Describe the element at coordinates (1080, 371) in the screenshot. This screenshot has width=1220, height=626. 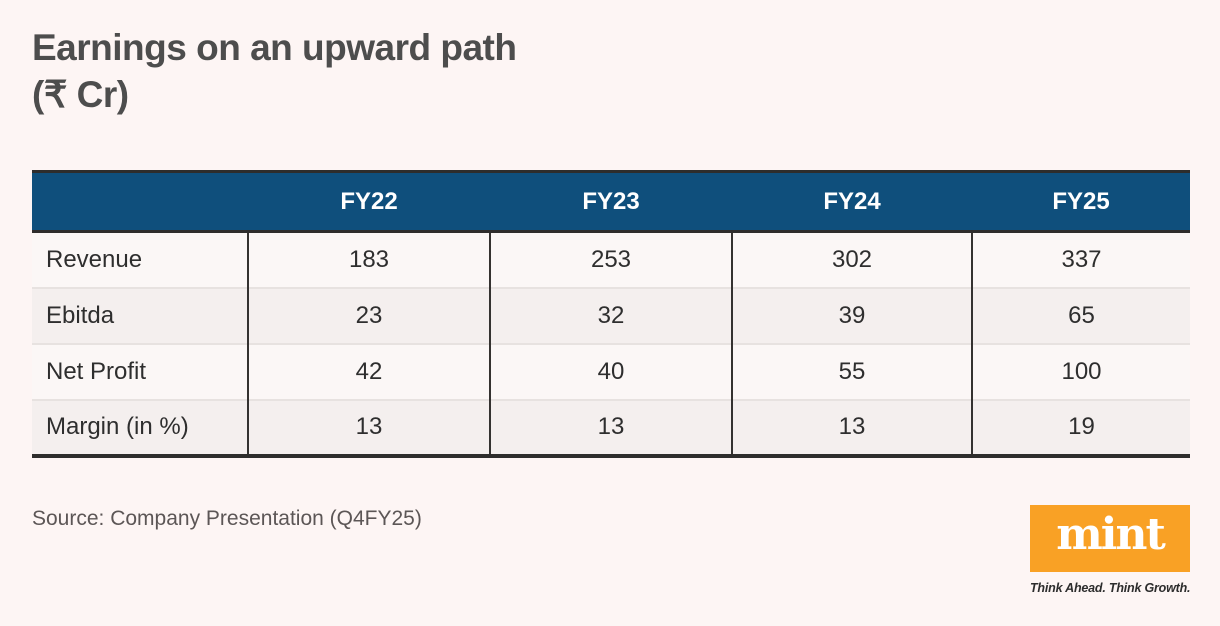
I see `cell-value: 100` at that location.